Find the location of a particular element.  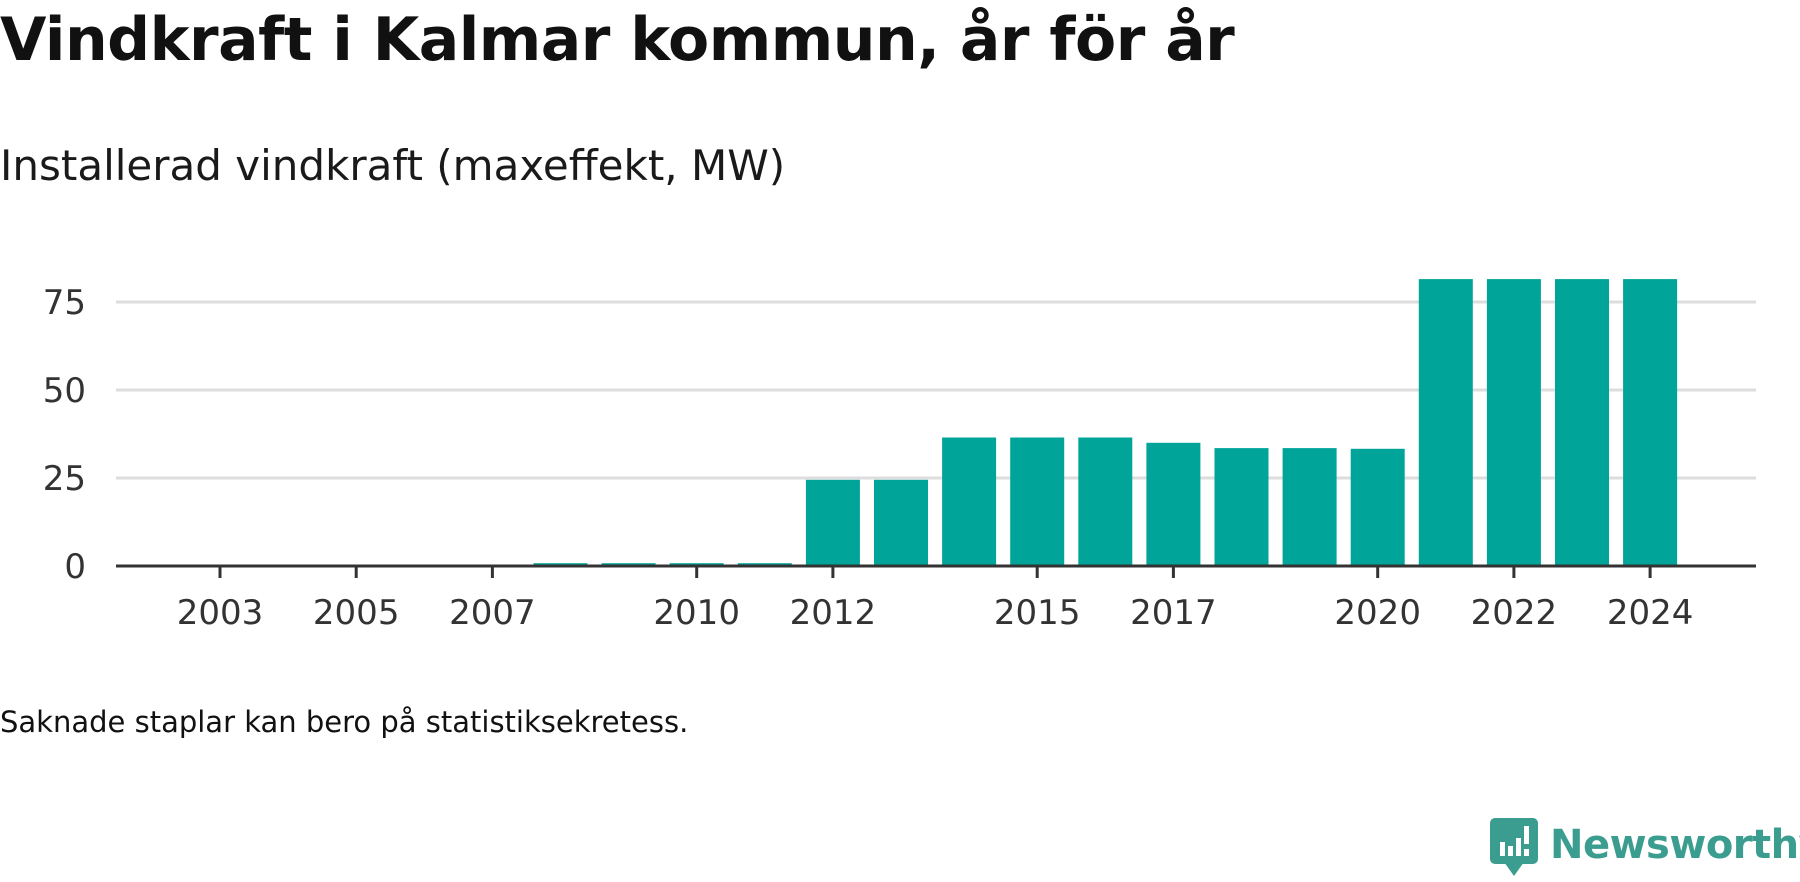

x-tick-label: 2022 is located at coordinates (1514, 613).